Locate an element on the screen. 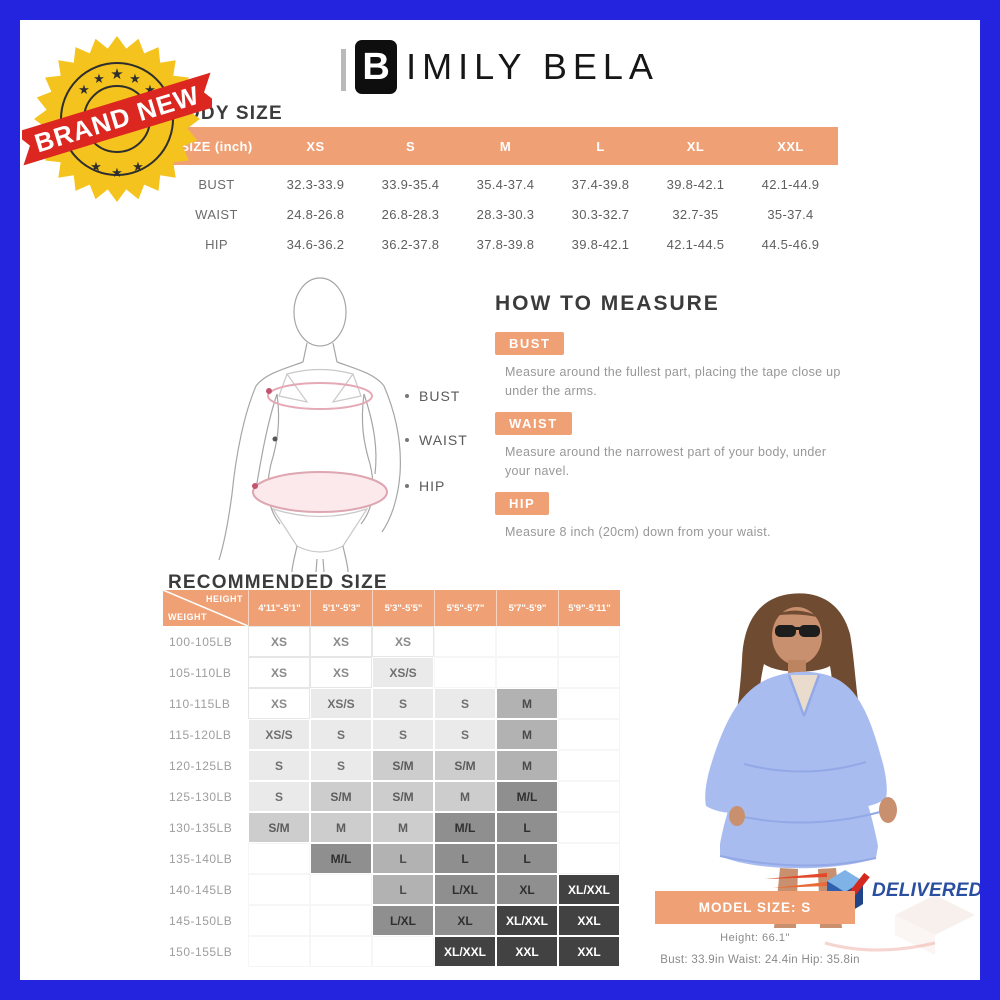 This screenshot has width=1000, height=1000. weight-row-label: 120-125LB is located at coordinates (201, 765).